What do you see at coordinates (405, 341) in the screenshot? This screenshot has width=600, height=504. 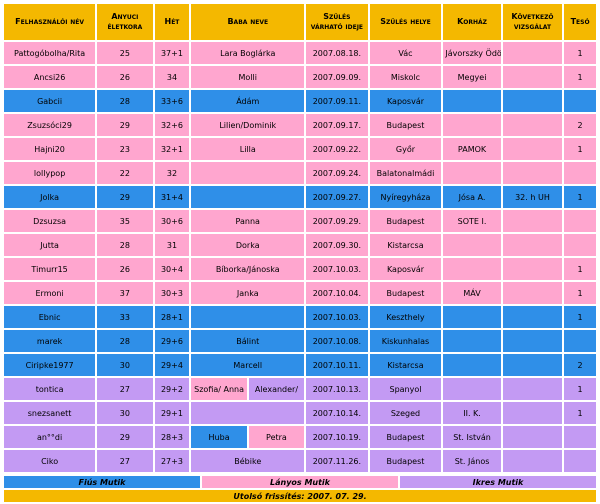 I see `birth-place-cell: Kiskunhalas` at bounding box center [405, 341].